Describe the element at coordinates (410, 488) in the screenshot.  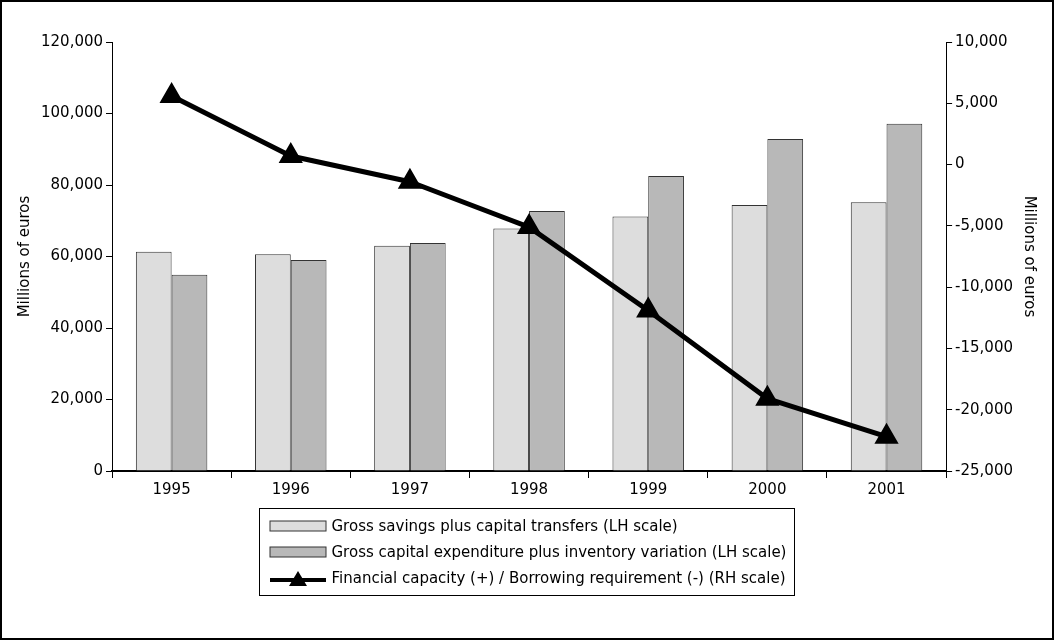
I see `x-tick-label: 1997` at that location.